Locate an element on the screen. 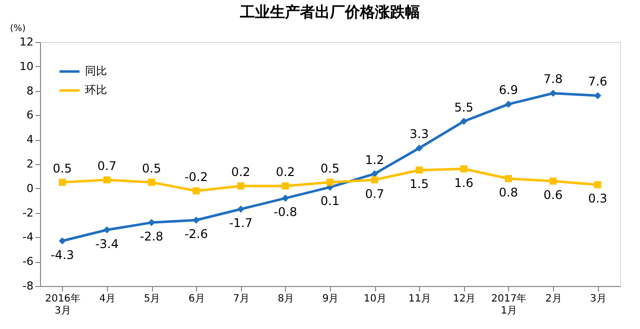 This screenshot has height=329, width=640. data-label: -3.4 is located at coordinates (107, 243).